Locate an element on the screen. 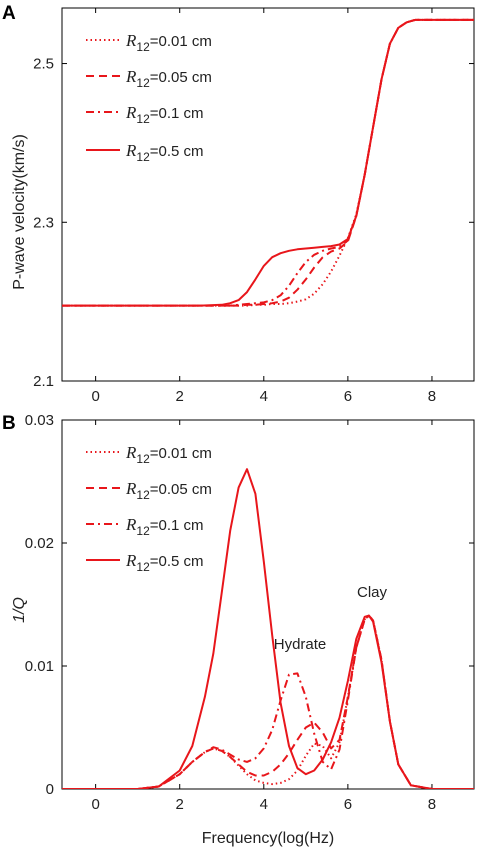 The height and width of the screenshot is (852, 484). annotation-hydrate: Hydrate is located at coordinates (300, 644).